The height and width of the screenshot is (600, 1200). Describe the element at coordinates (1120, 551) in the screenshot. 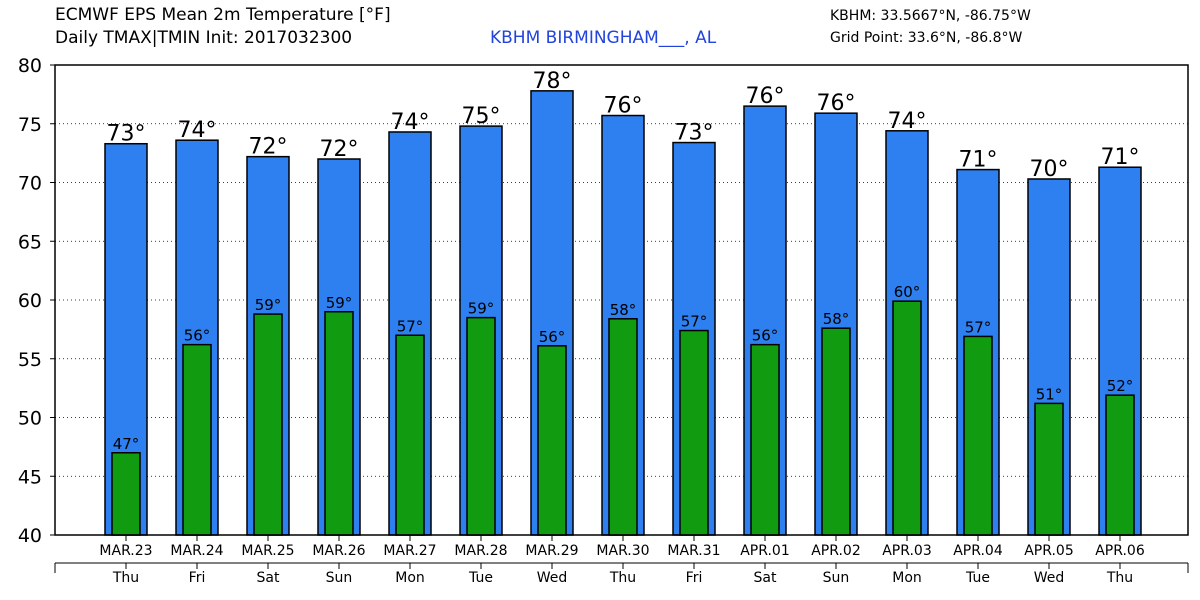

I see `x-tick-label-date: APR.06` at that location.